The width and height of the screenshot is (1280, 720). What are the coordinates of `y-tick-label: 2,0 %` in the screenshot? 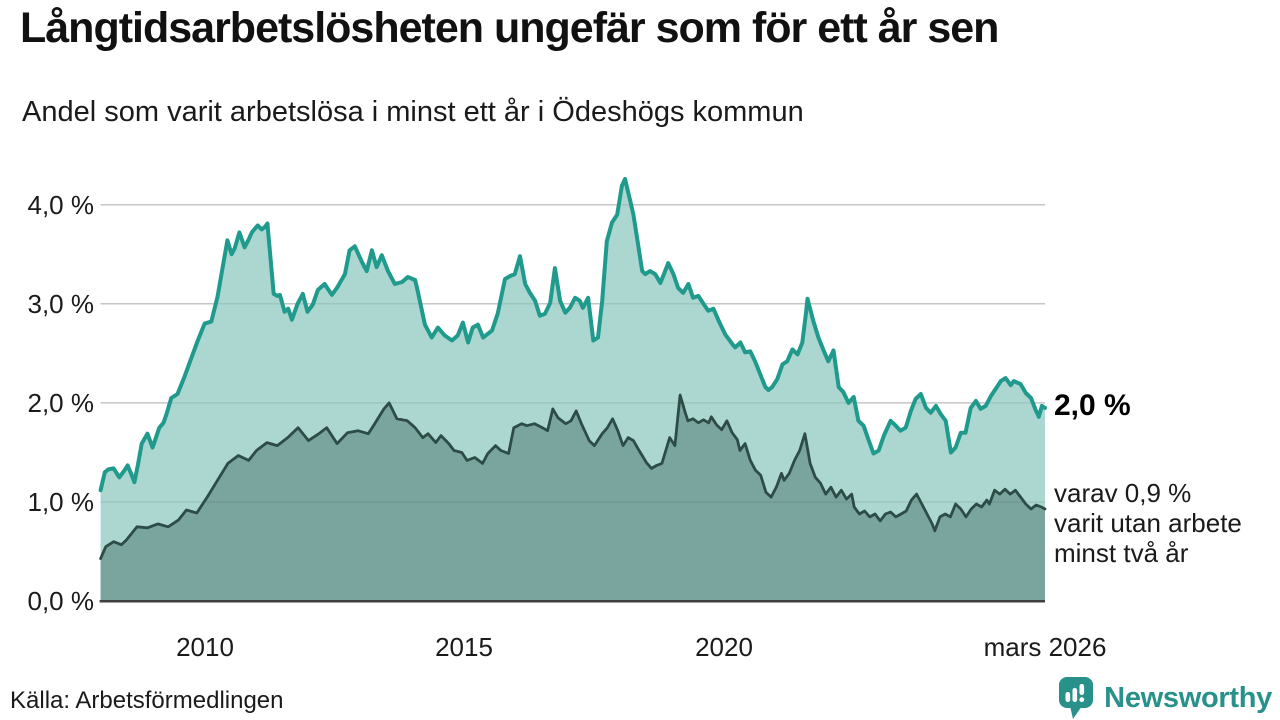 It's located at (61, 403).